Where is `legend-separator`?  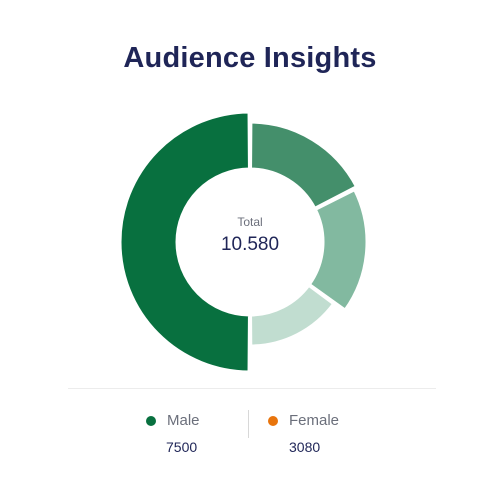
legend-separator is located at coordinates (248, 424).